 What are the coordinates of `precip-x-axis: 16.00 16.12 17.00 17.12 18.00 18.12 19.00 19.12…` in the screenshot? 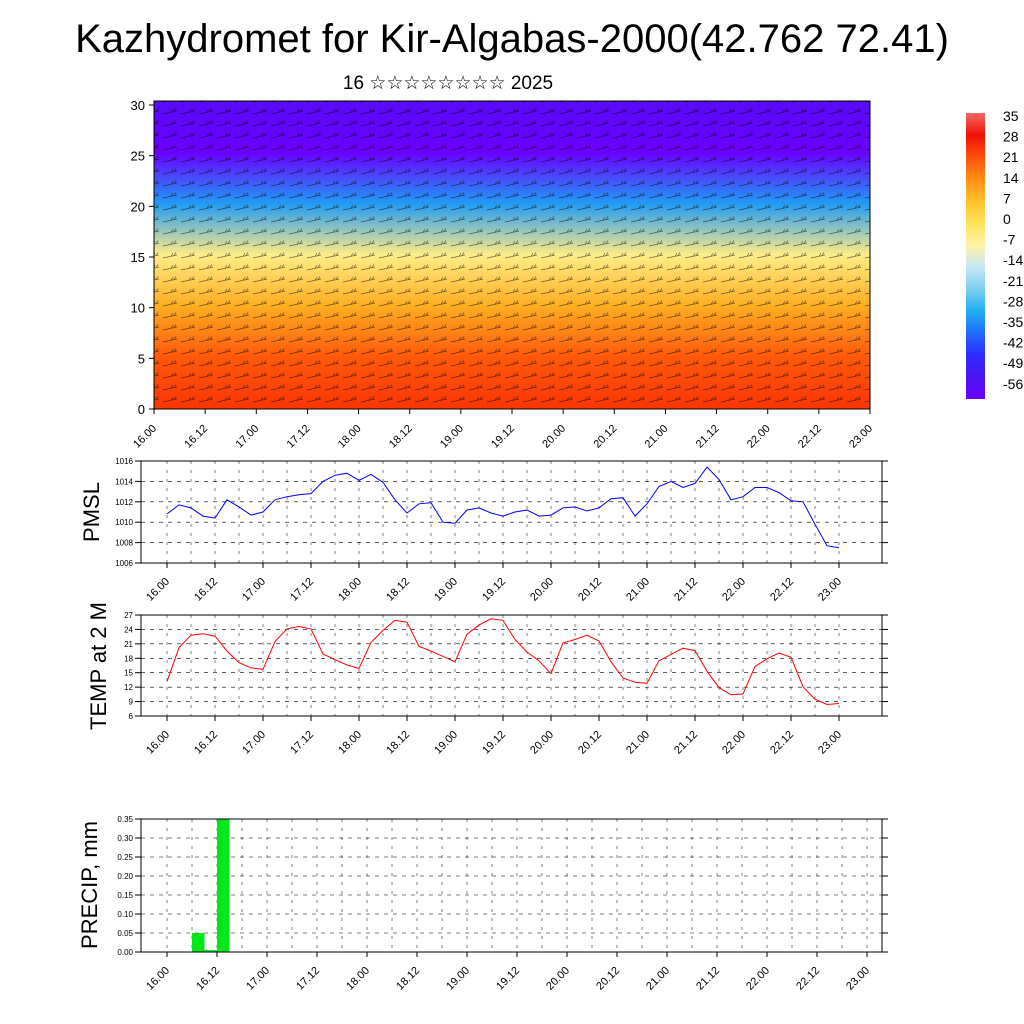 It's located at (508, 972).